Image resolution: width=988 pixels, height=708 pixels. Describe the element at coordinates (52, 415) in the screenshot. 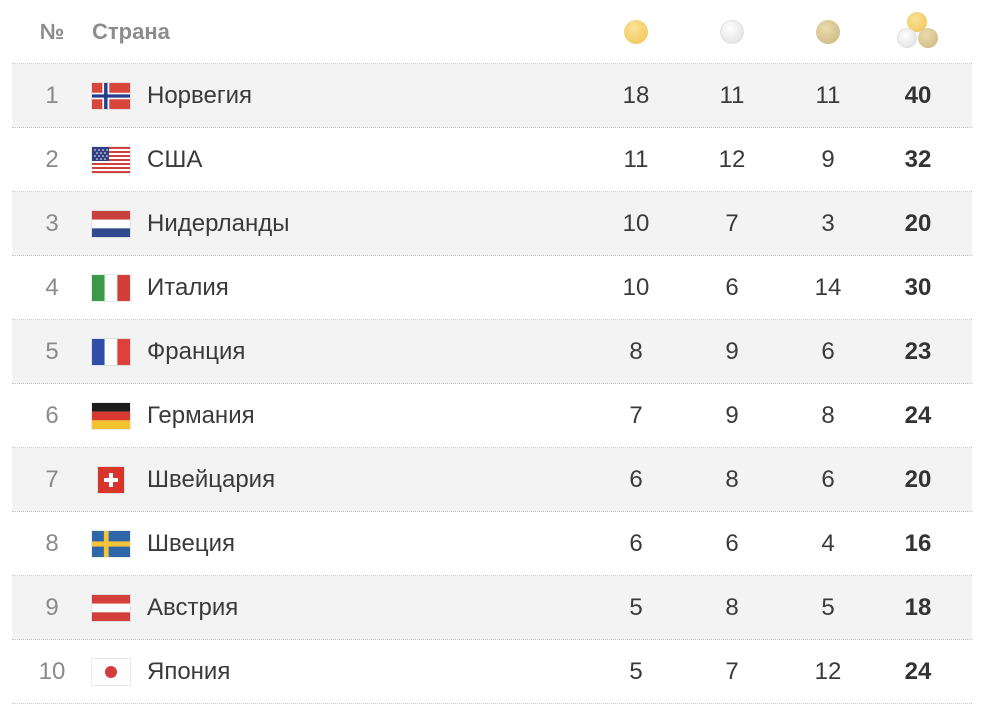

I see `rank-cell: 6` at that location.